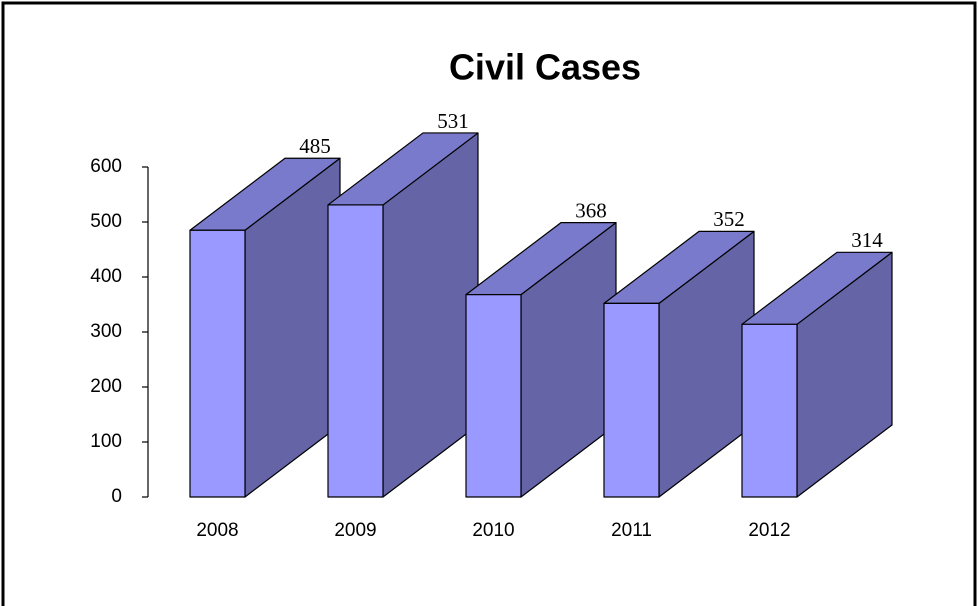 The image size is (978, 606). I want to click on x-tick-label: 2009, so click(355, 530).